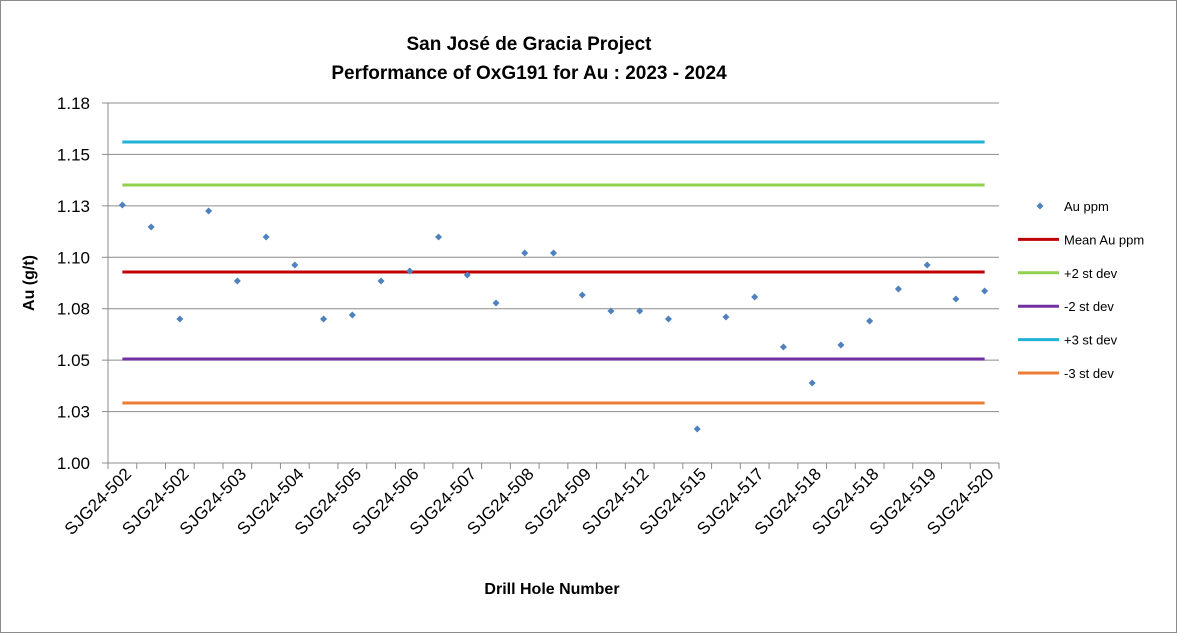  What do you see at coordinates (73, 412) in the screenshot?
I see `y-tick-label: 1.03` at bounding box center [73, 412].